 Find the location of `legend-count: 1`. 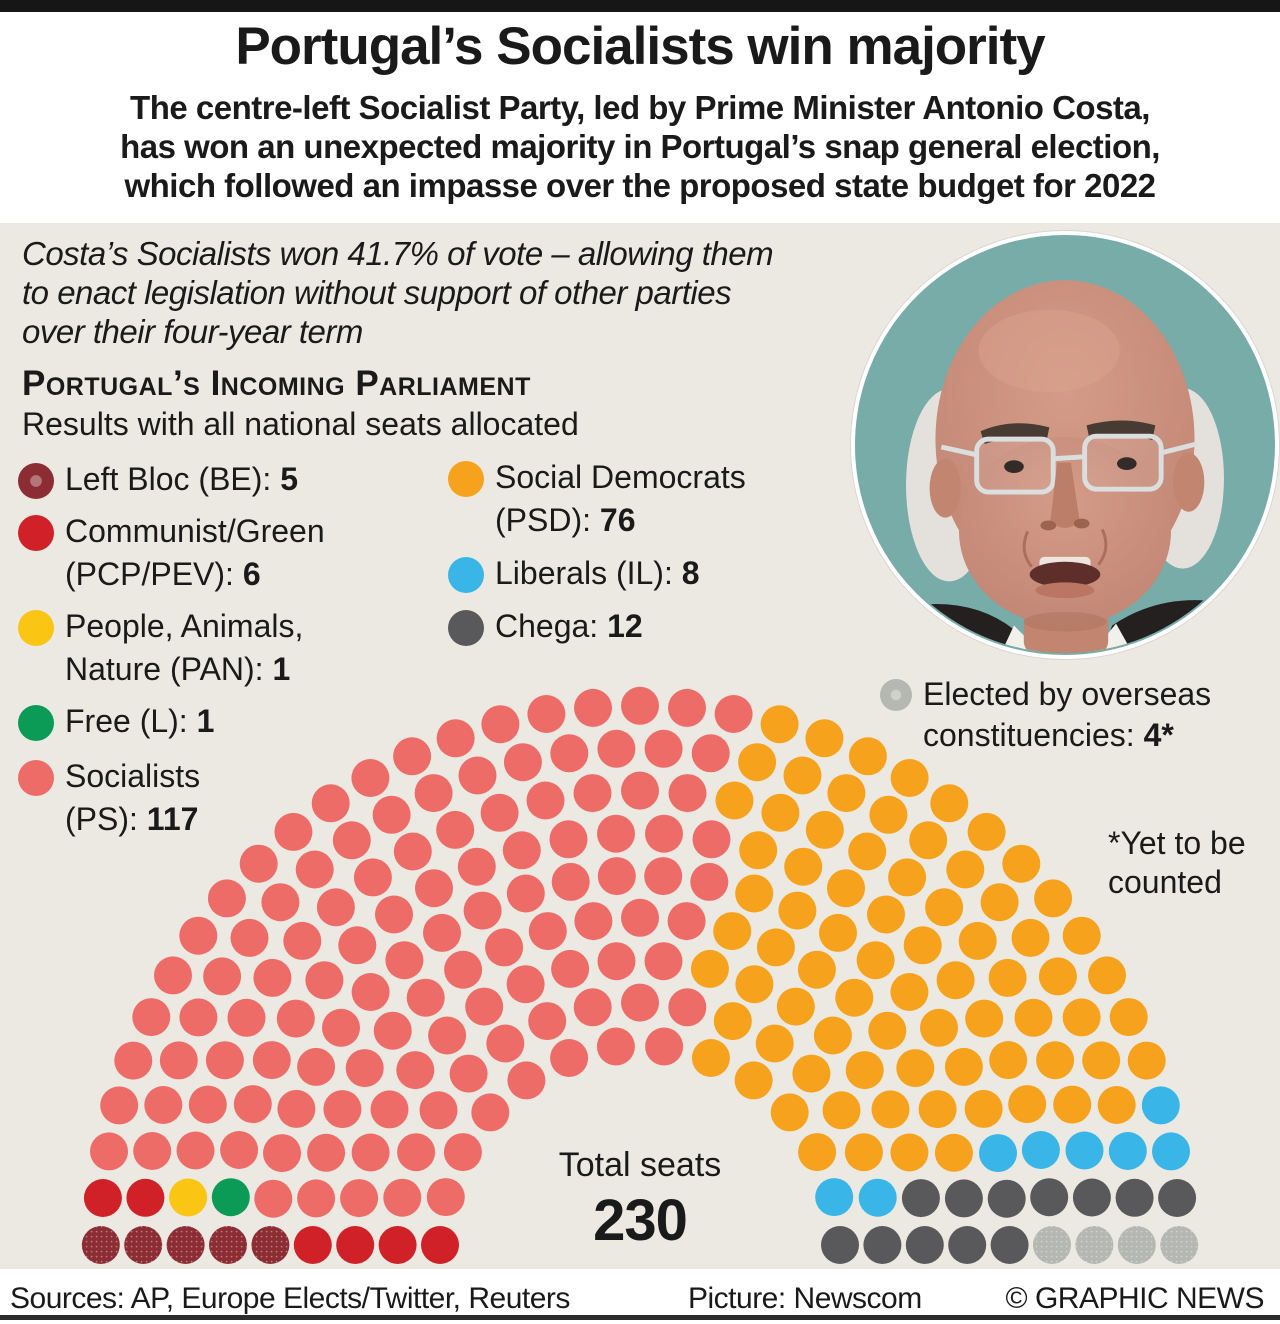

legend-count: 1 is located at coordinates (281, 669).